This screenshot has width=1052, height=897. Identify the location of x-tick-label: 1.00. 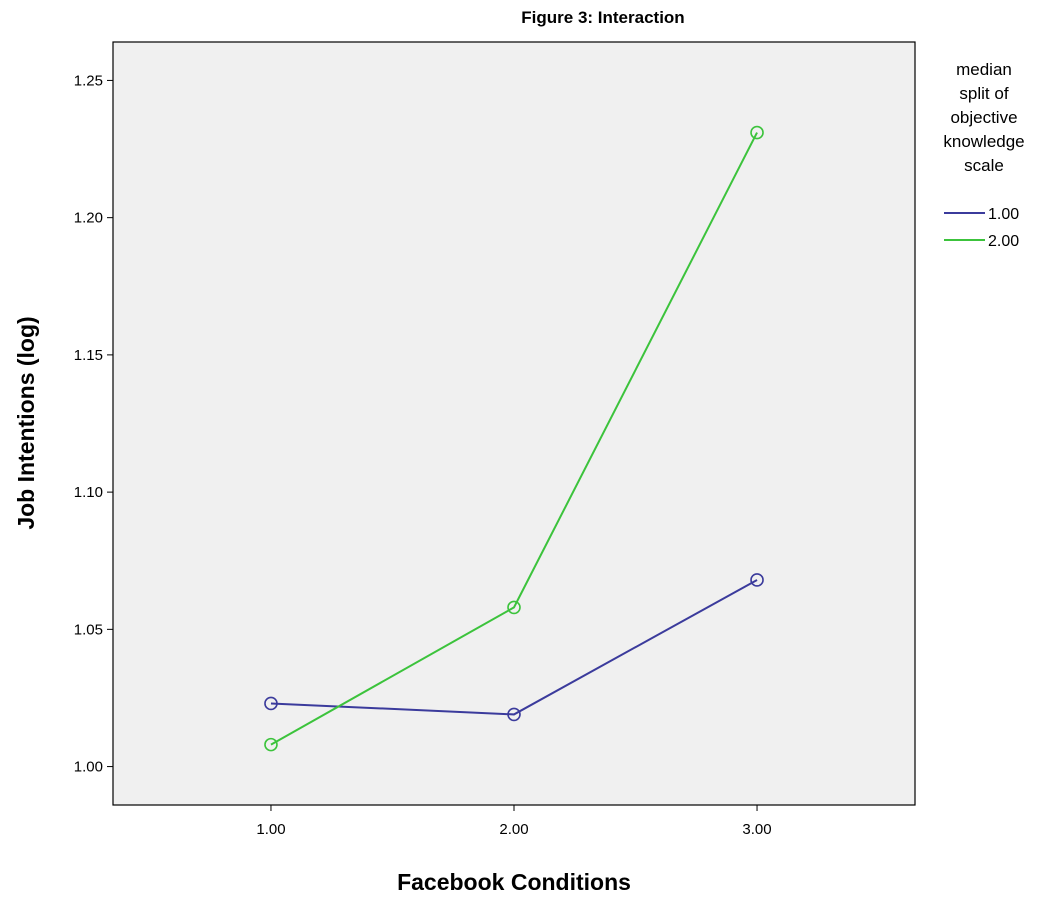
(270, 829).